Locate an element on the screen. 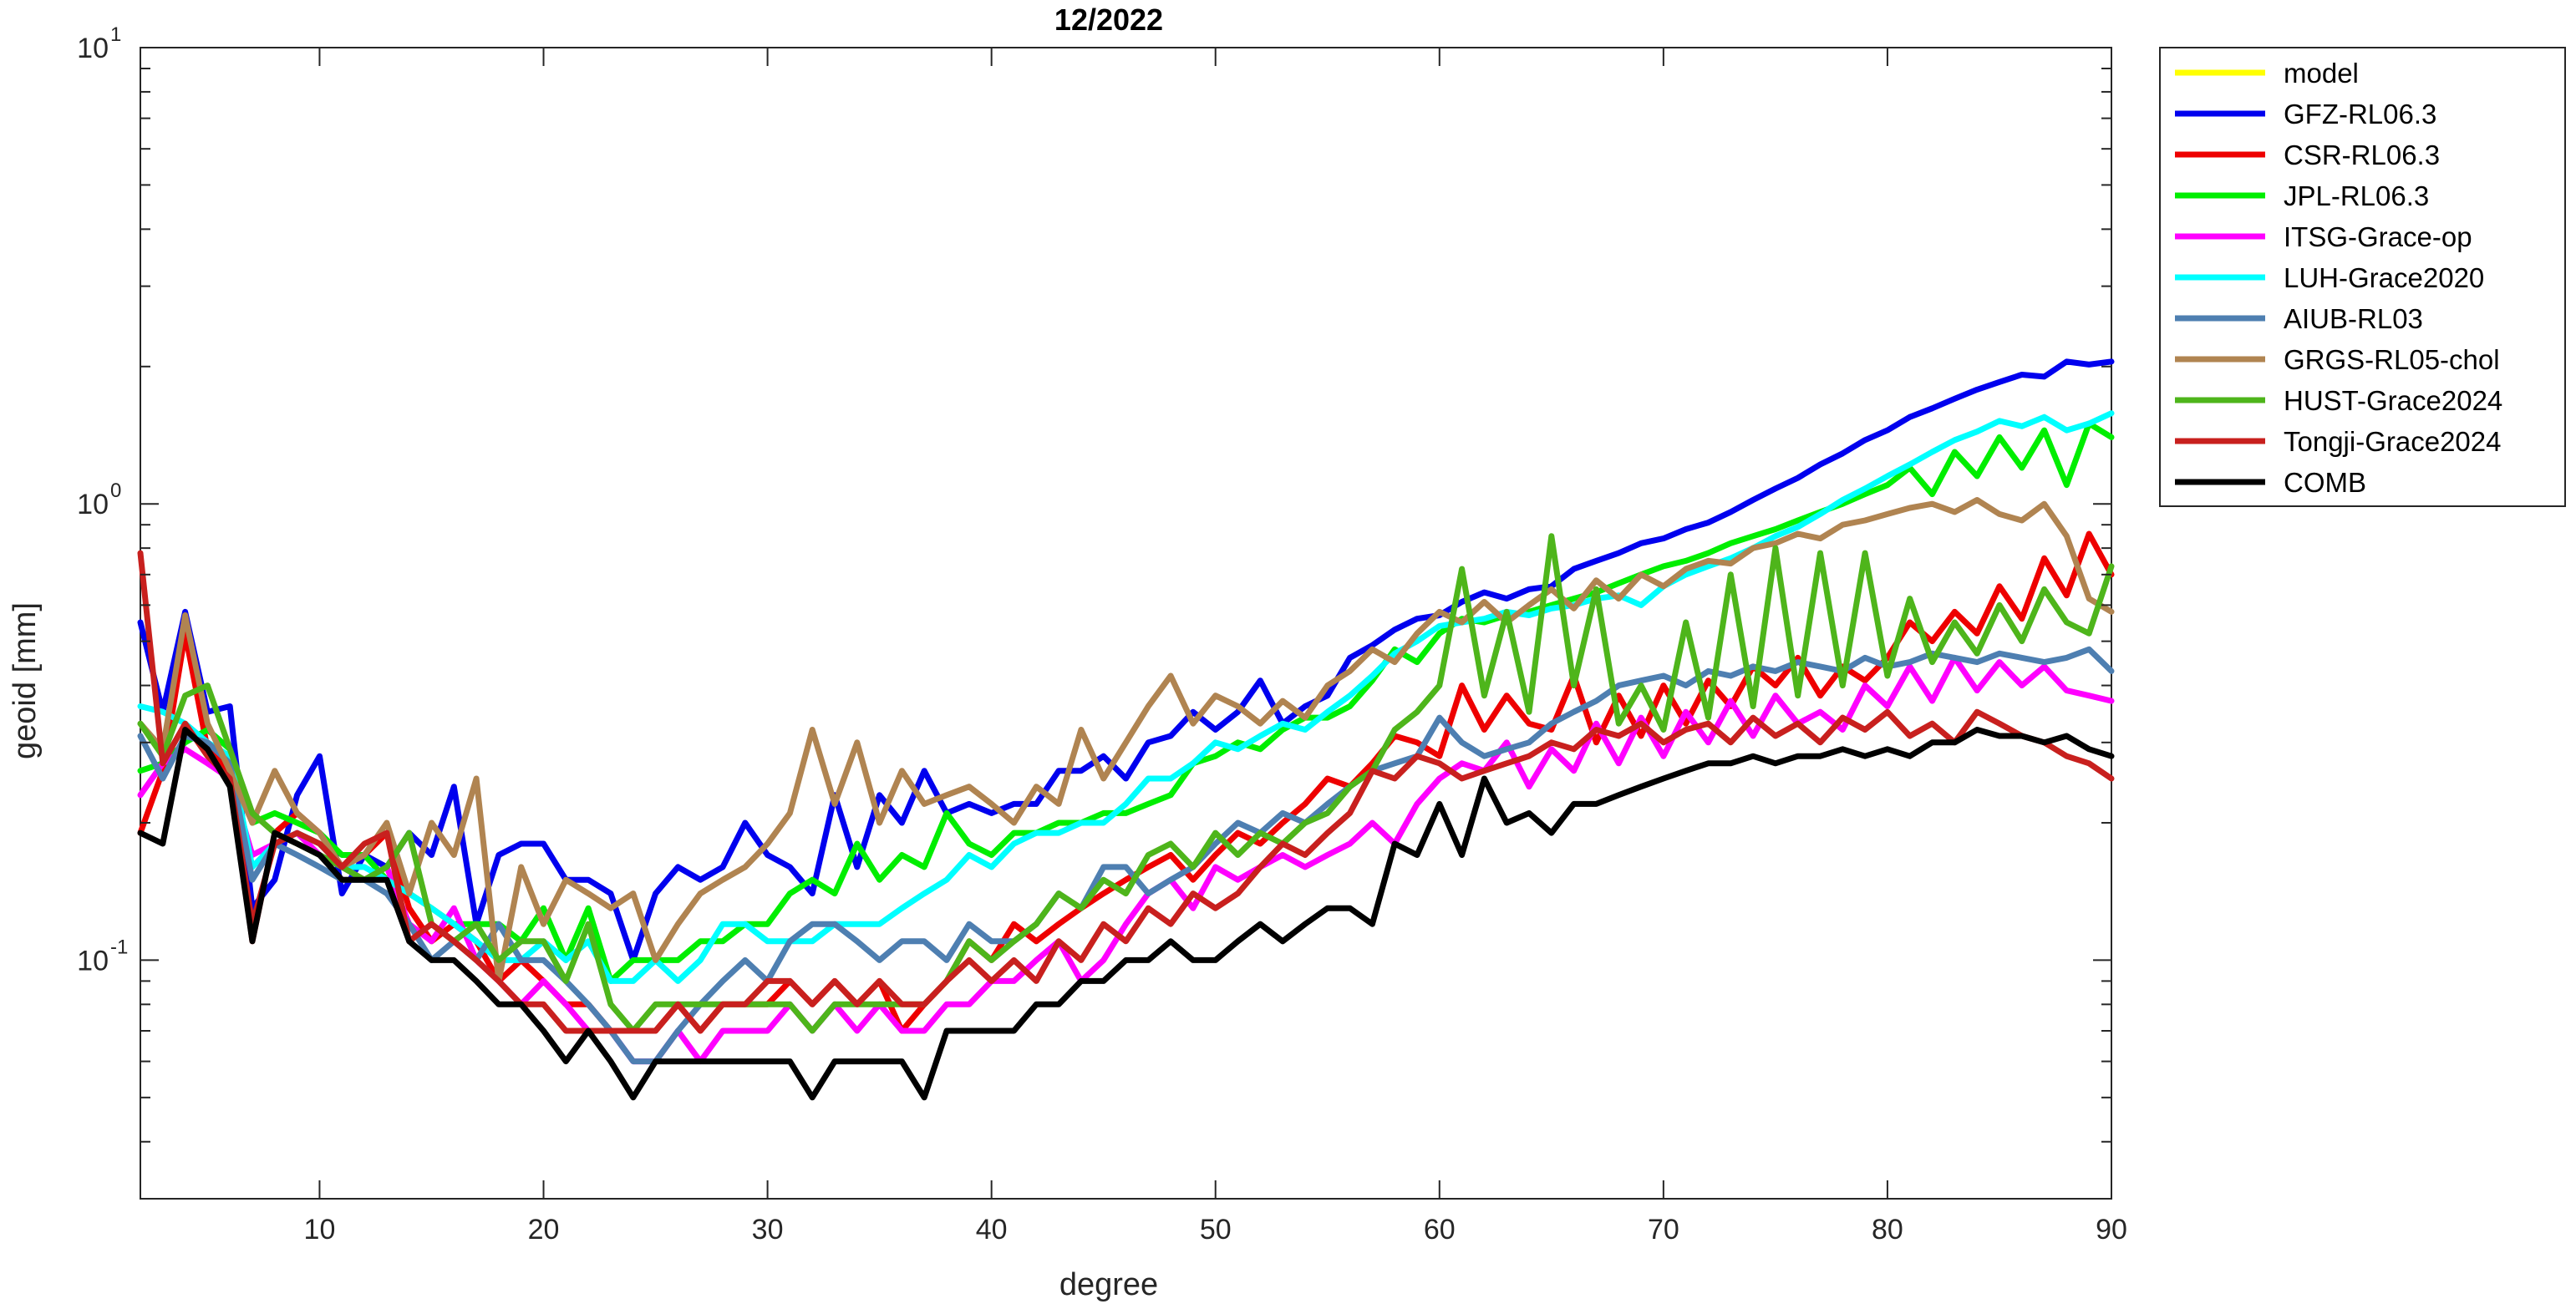 Image resolution: width=2576 pixels, height=1309 pixels. legend-label: CSR-RL06.3 is located at coordinates (2362, 155).